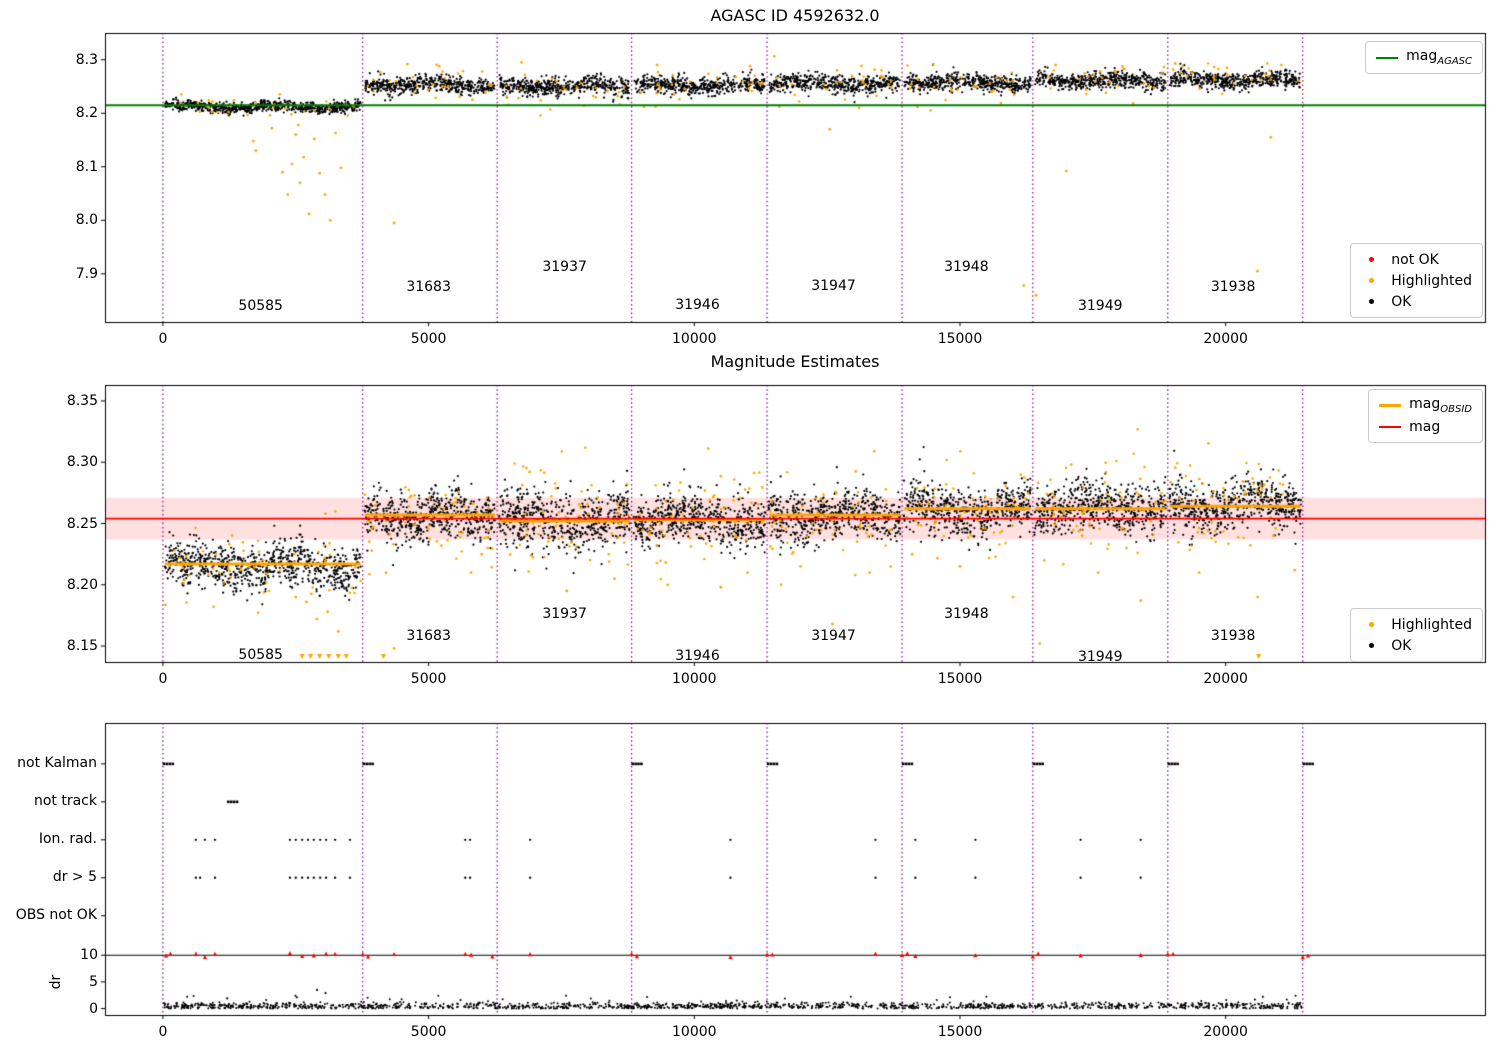  I want to click on middle-plot-title: Magnitude Estimates, so click(795, 361).